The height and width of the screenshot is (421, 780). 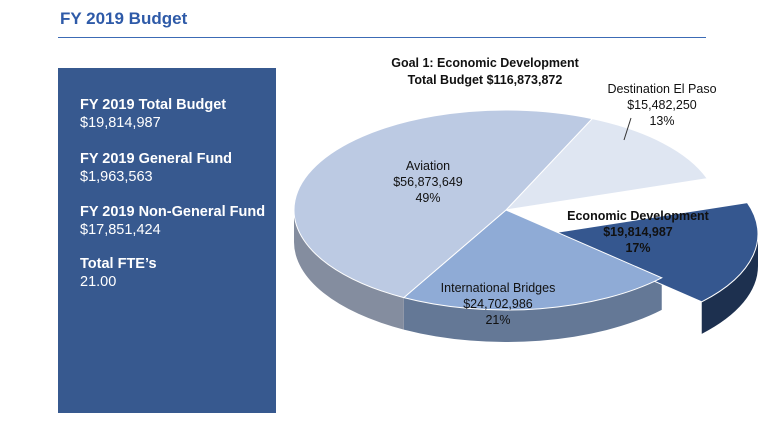 I want to click on chart-title: Goal 1: Economic Development, so click(x=485, y=63).